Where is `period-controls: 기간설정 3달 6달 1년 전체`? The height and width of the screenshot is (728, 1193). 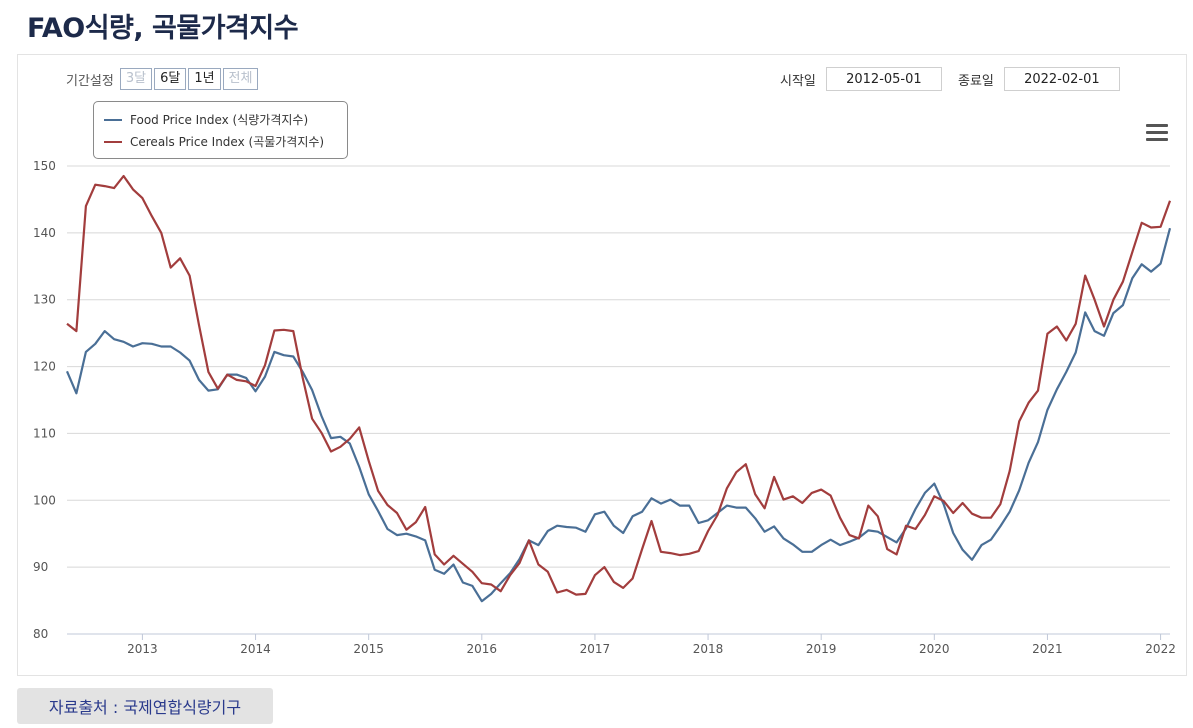 period-controls: 기간설정 3달 6달 1년 전체 is located at coordinates (163, 79).